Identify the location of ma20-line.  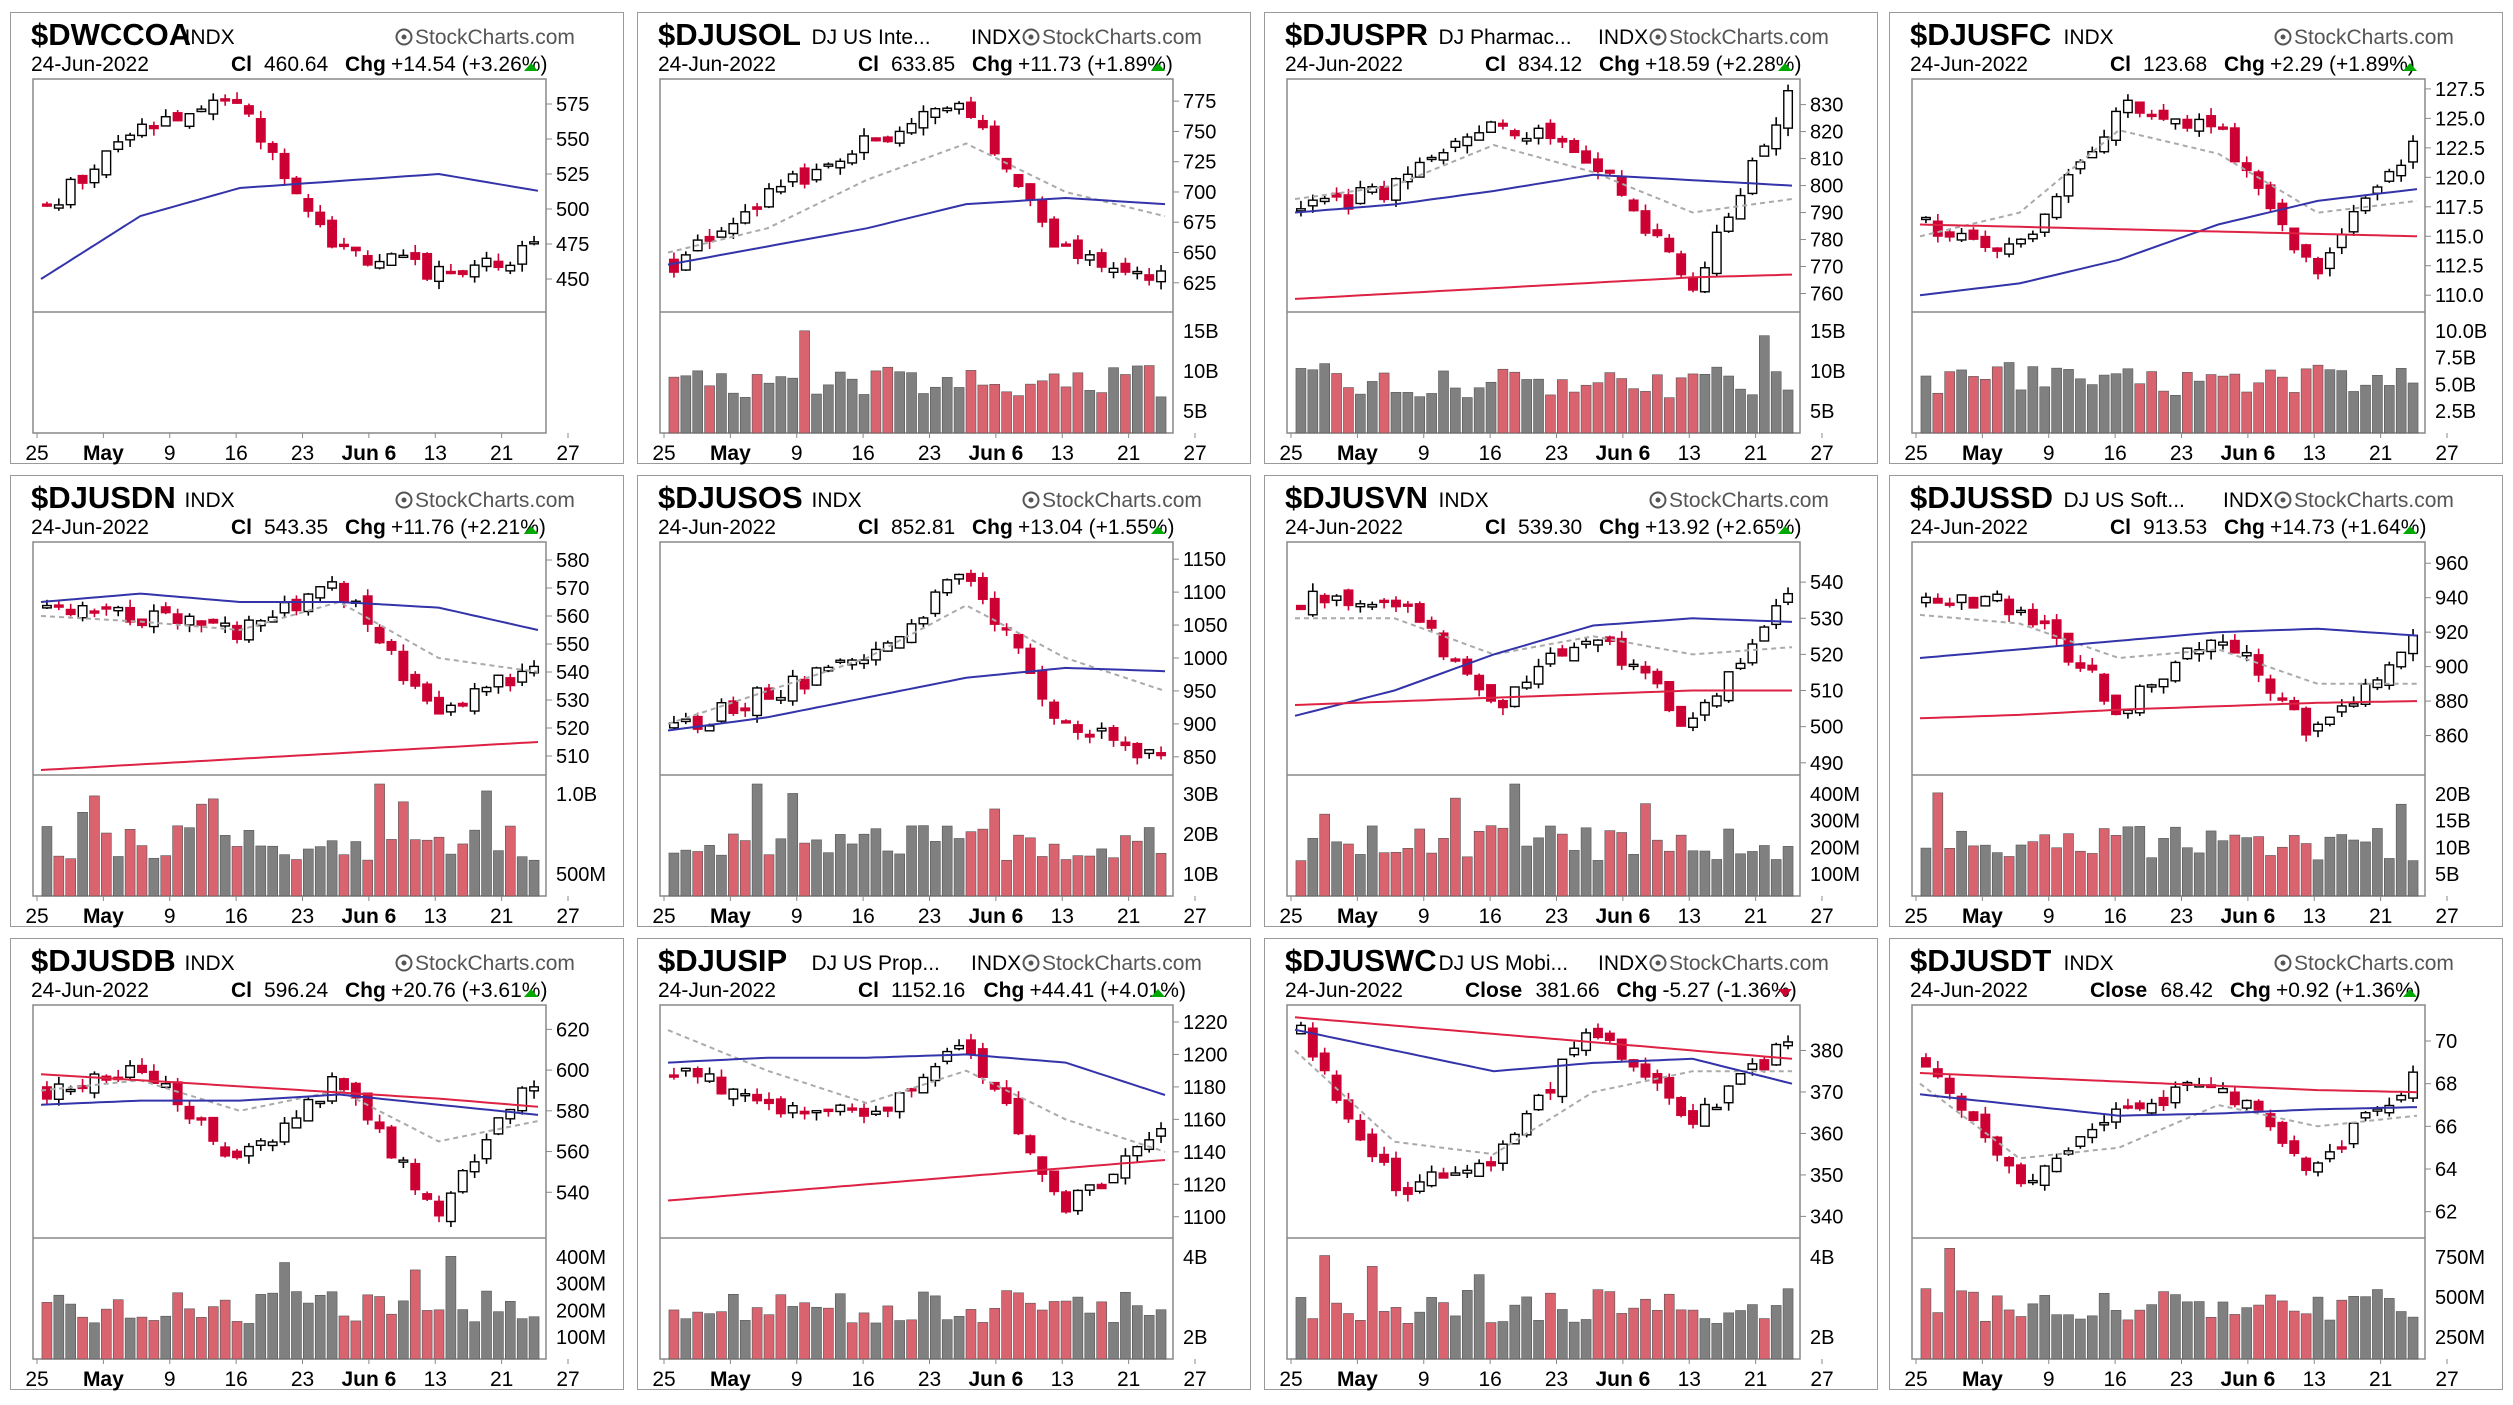
(1544, 636).